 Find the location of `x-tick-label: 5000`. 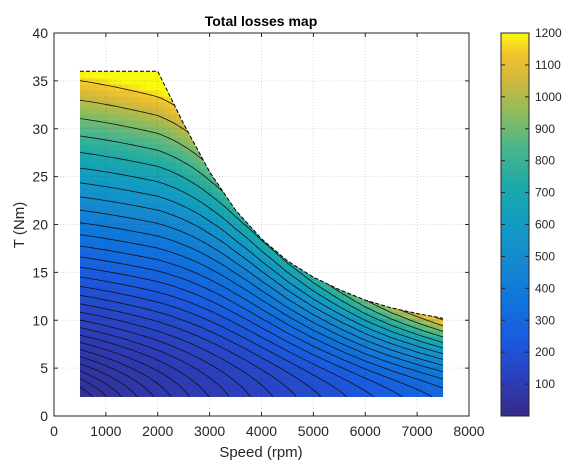

x-tick-label: 5000 is located at coordinates (313, 431).